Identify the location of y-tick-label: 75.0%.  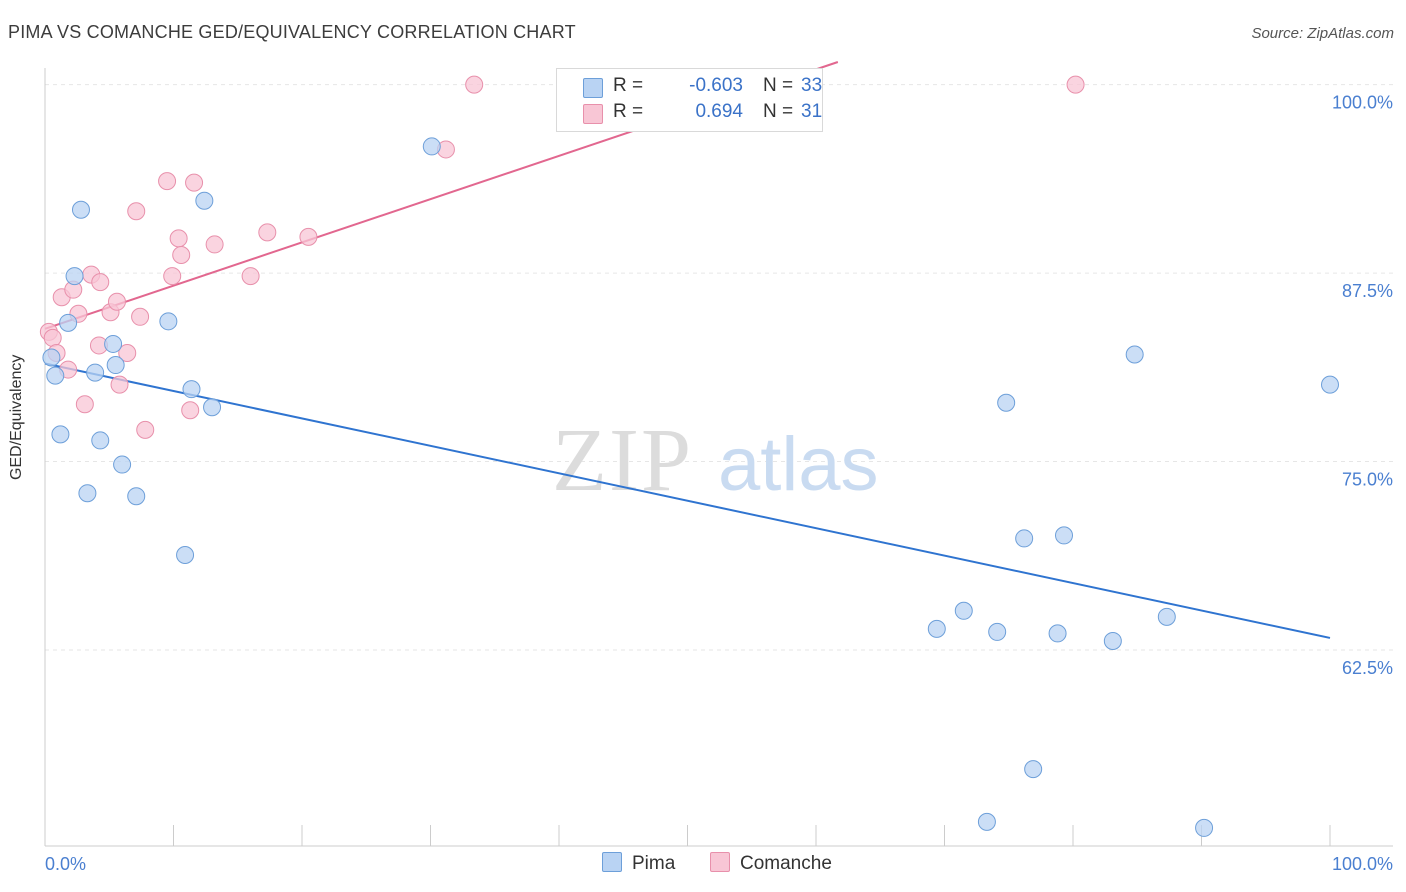
(1367, 480).